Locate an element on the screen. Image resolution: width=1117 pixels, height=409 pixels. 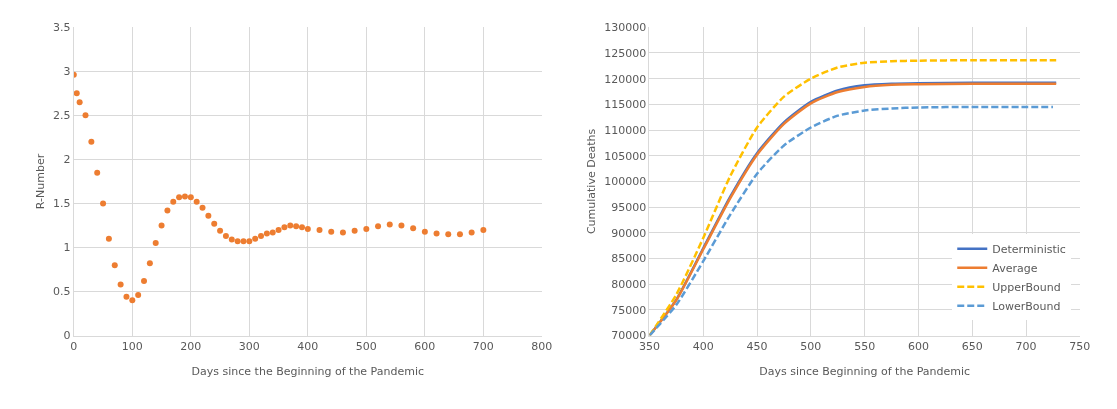
y-tick-label: 130000 is located at coordinates (625, 28).